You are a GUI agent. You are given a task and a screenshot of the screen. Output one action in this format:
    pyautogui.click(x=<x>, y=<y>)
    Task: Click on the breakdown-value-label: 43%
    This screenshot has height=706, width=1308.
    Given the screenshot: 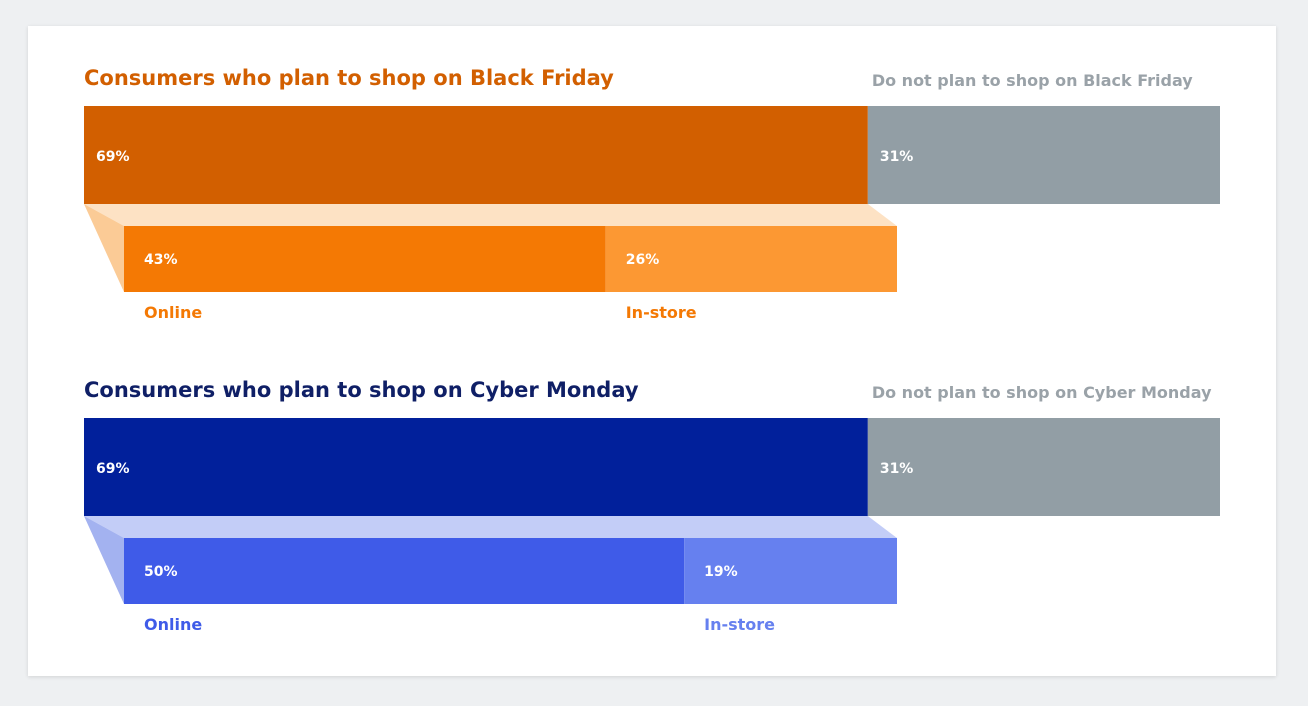 What is the action you would take?
    pyautogui.click(x=161, y=260)
    